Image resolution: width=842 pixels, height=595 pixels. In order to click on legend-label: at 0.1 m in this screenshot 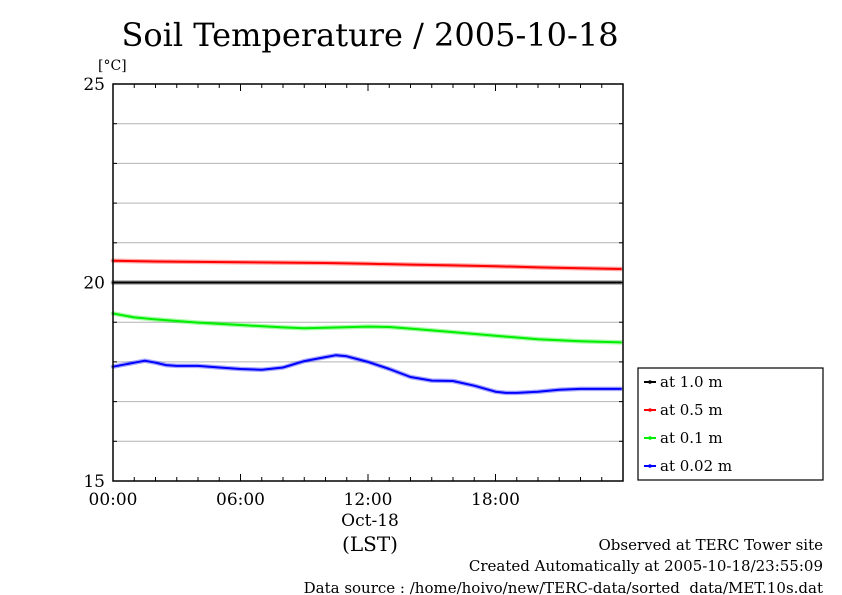, I will do `click(691, 438)`.